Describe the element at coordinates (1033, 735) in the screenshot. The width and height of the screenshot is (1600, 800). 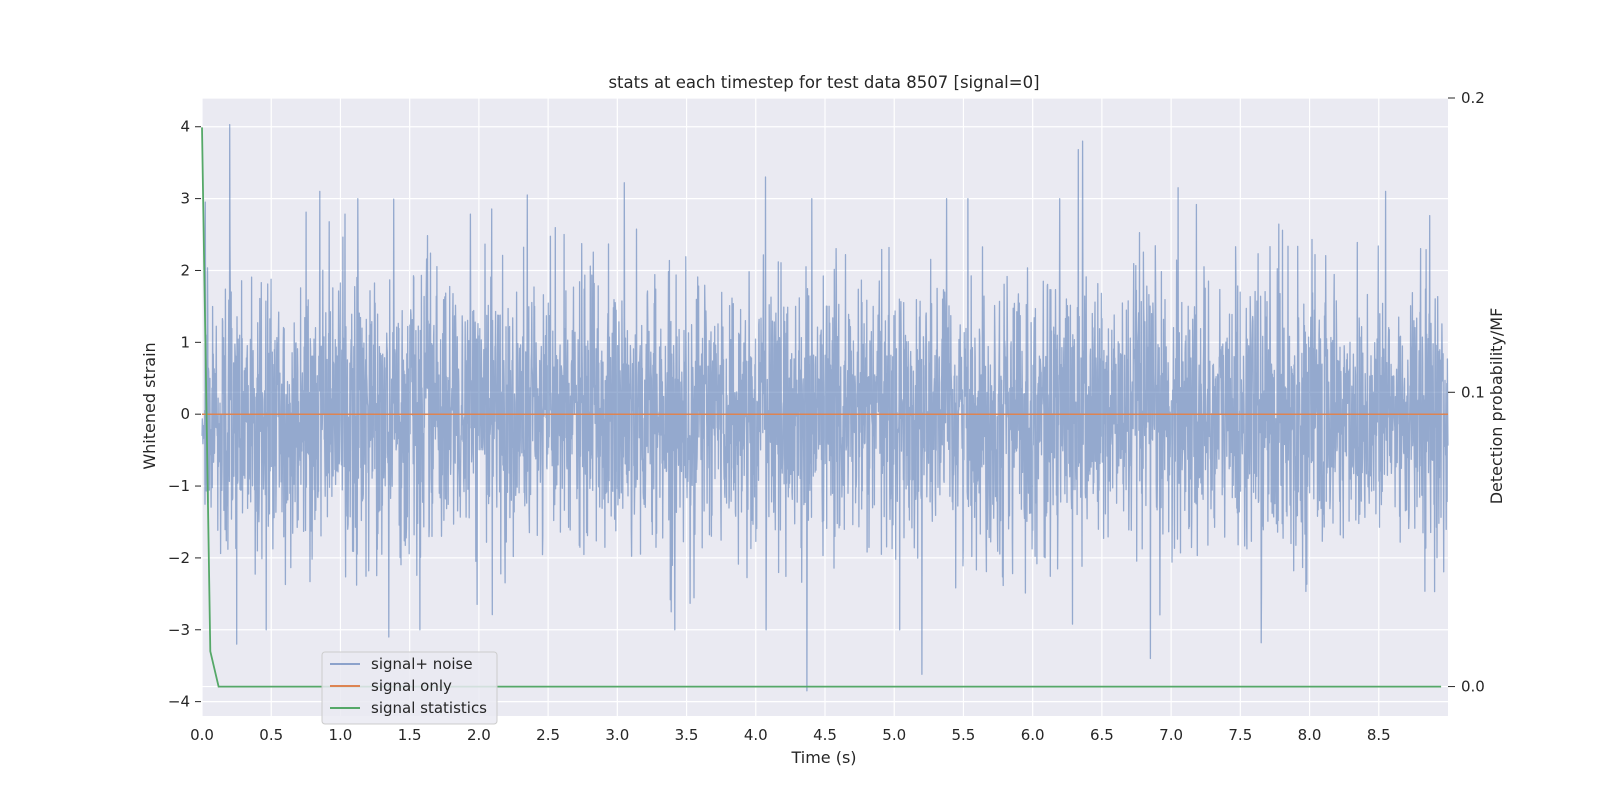
I see `x-tick-label: 6.0` at that location.